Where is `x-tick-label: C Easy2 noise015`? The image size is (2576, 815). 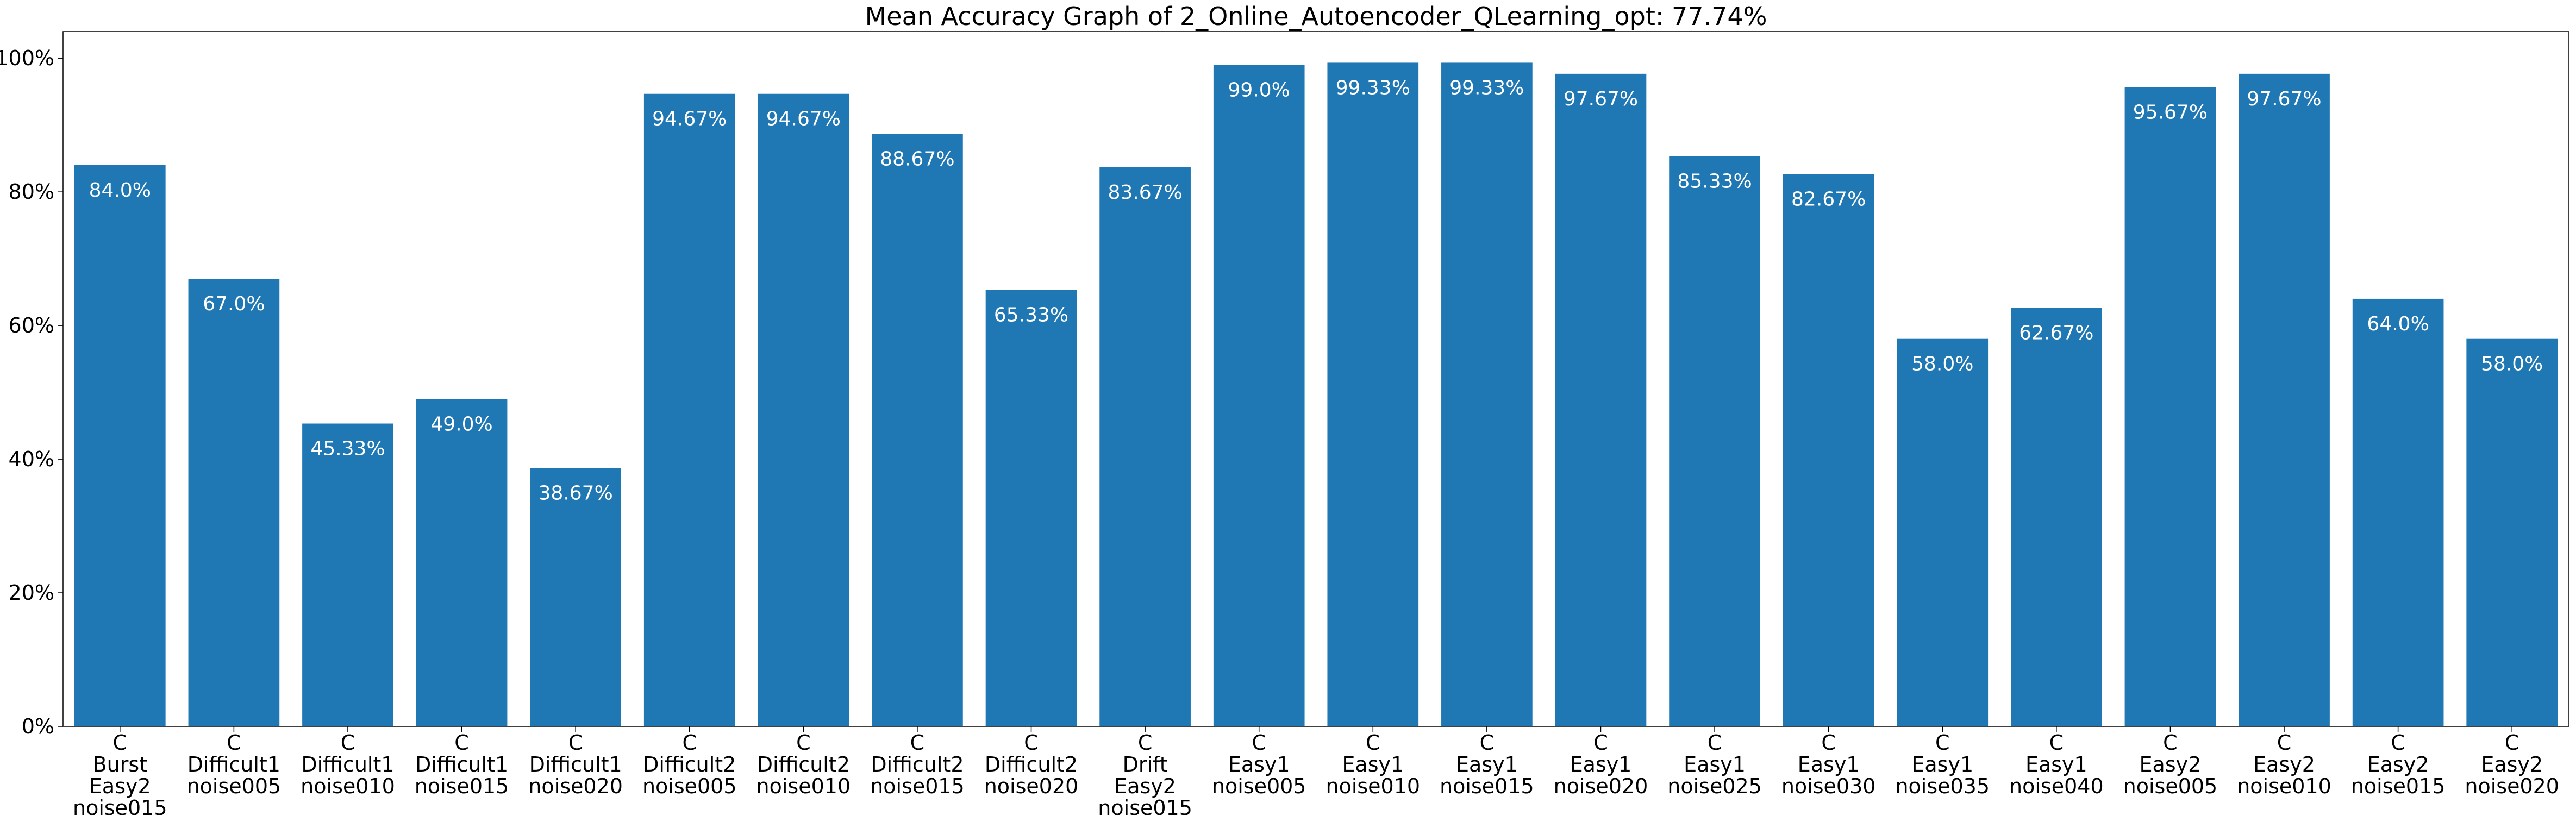 x-tick-label: C Easy2 noise015 is located at coordinates (2399, 764).